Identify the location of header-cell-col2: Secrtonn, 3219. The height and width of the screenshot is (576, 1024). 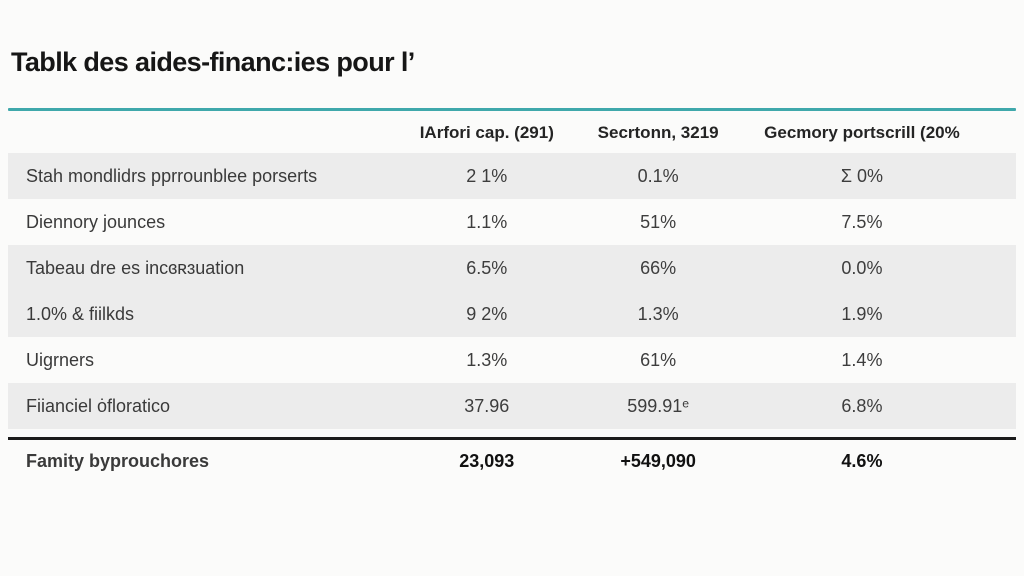
(658, 132).